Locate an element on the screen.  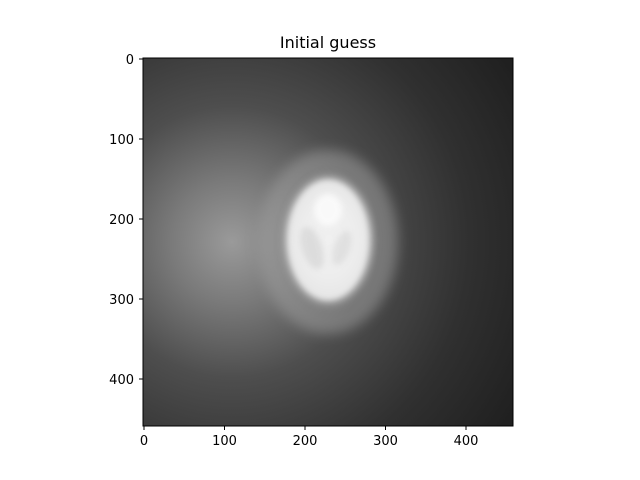
x-tick-label: 400 is located at coordinates (466, 441).